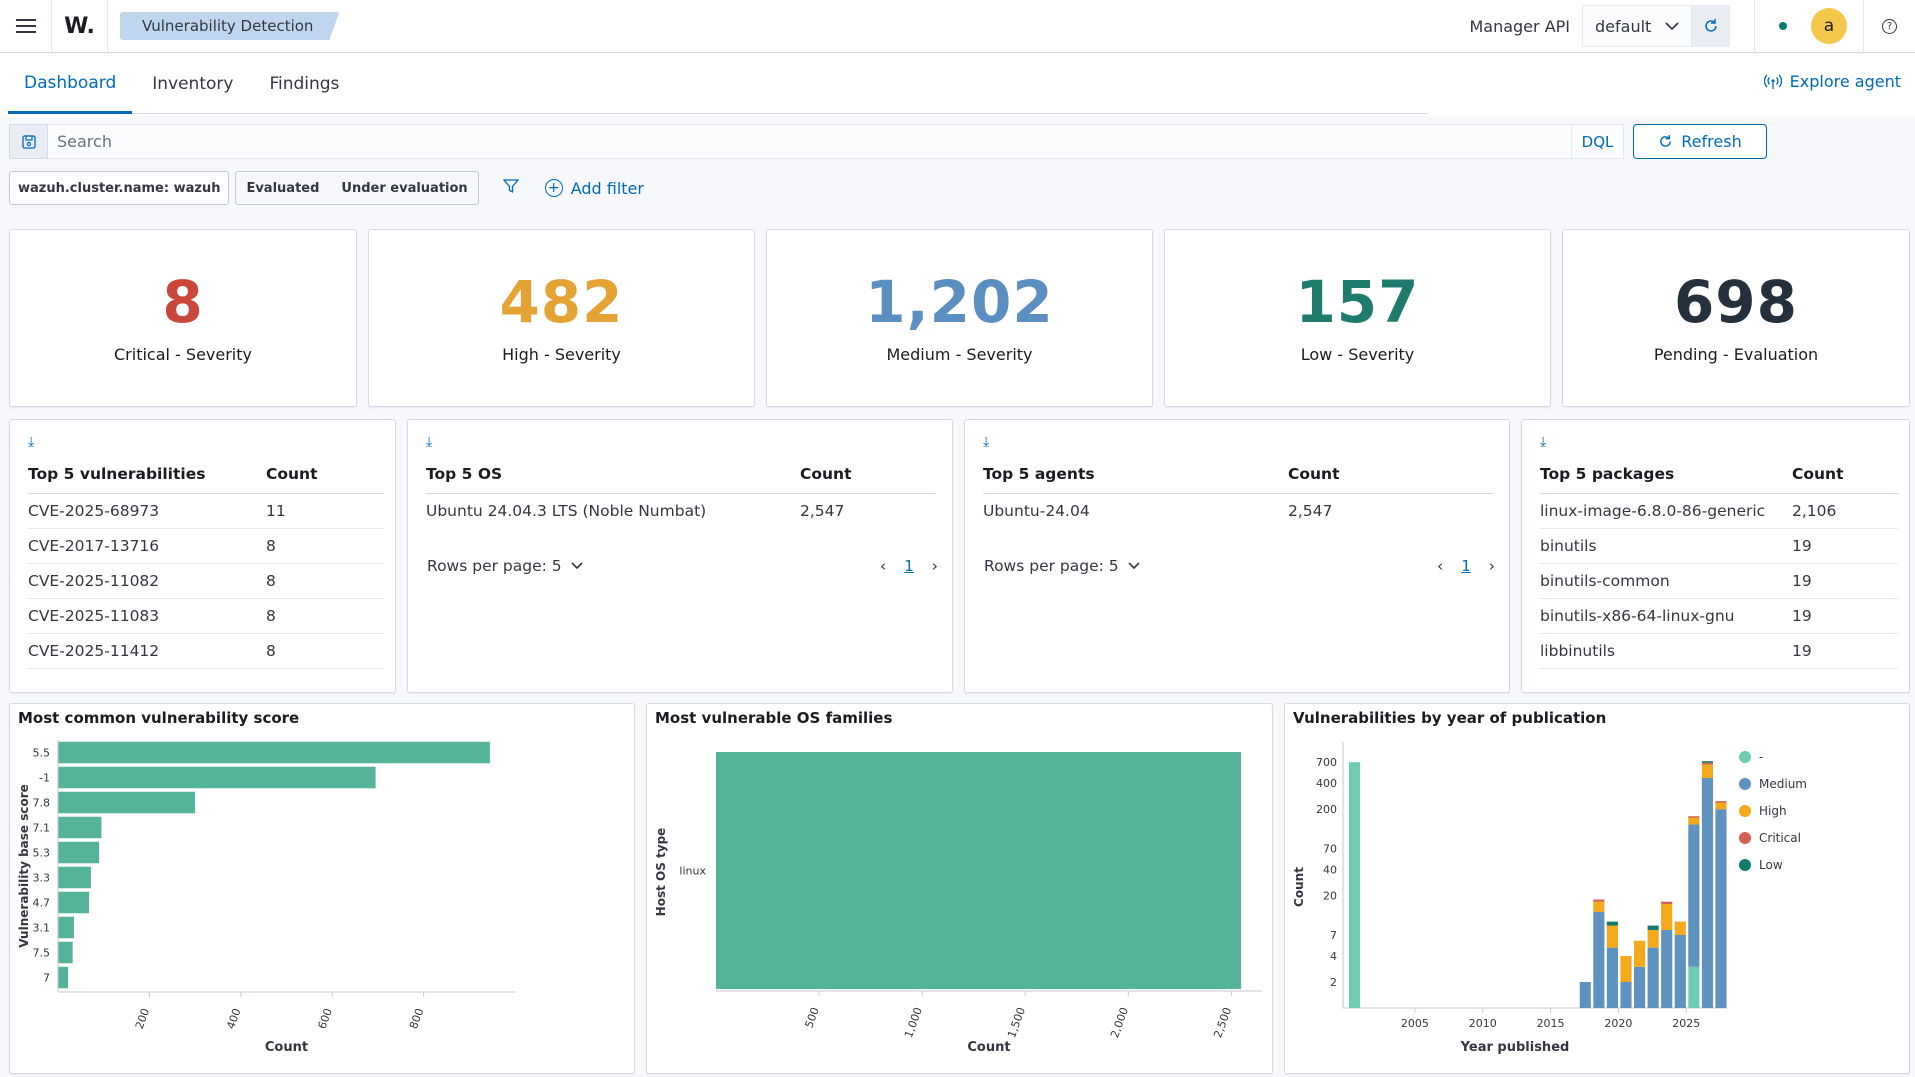 The image size is (1915, 1077). I want to click on y-tick-label: 3.3, so click(42, 878).